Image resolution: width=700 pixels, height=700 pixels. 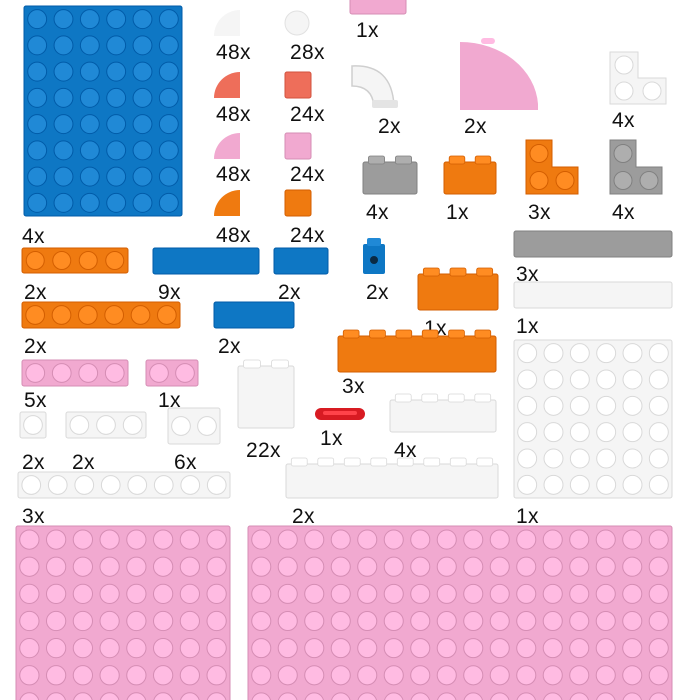 What do you see at coordinates (229, 346) in the screenshot?
I see `blue-tile-1x3-quantity: 2x` at bounding box center [229, 346].